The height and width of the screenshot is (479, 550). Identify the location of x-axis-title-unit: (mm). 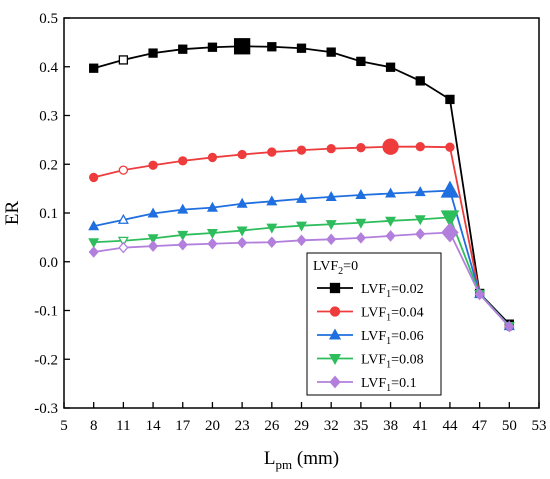
(315, 458).